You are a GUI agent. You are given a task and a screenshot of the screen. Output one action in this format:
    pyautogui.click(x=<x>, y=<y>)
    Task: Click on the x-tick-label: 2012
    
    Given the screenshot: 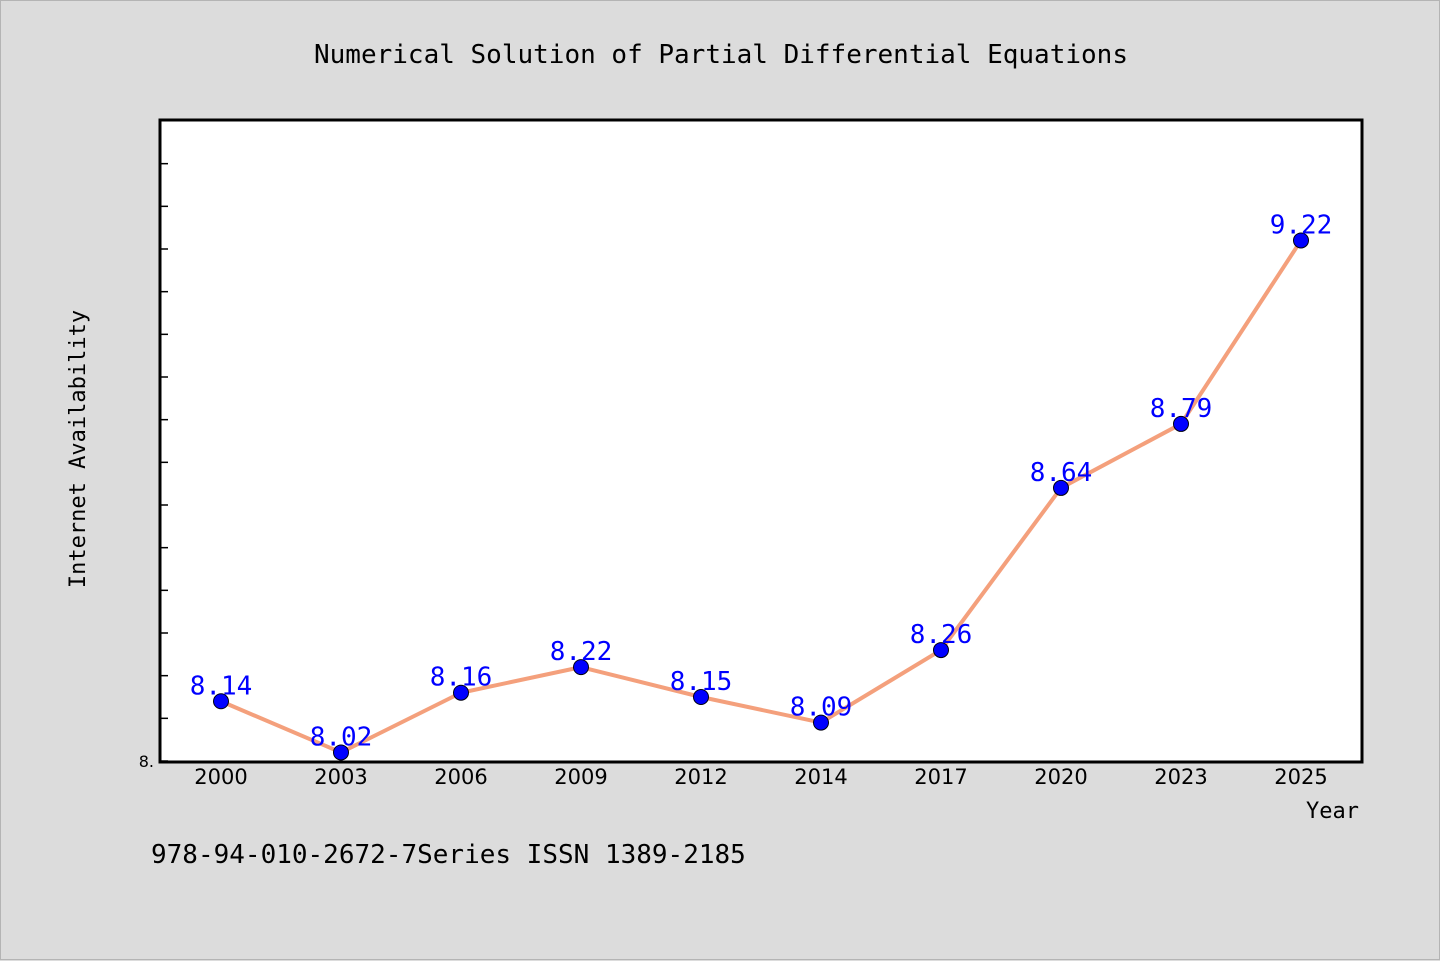 What is the action you would take?
    pyautogui.click(x=700, y=777)
    